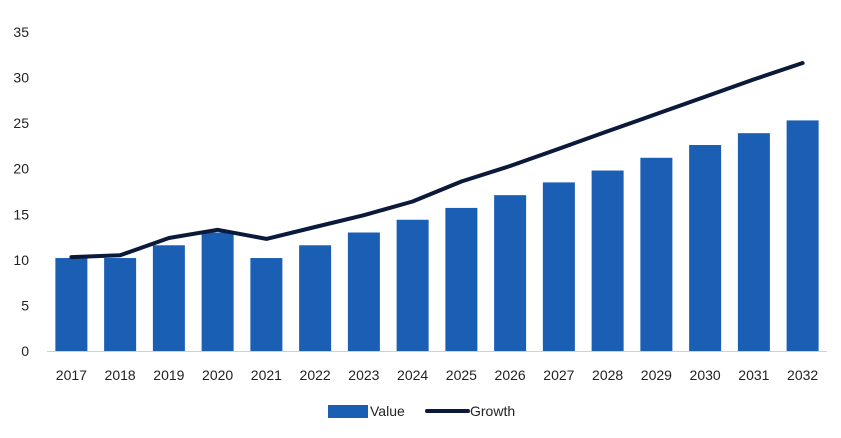  I want to click on y-tick-label: 10, so click(21, 260).